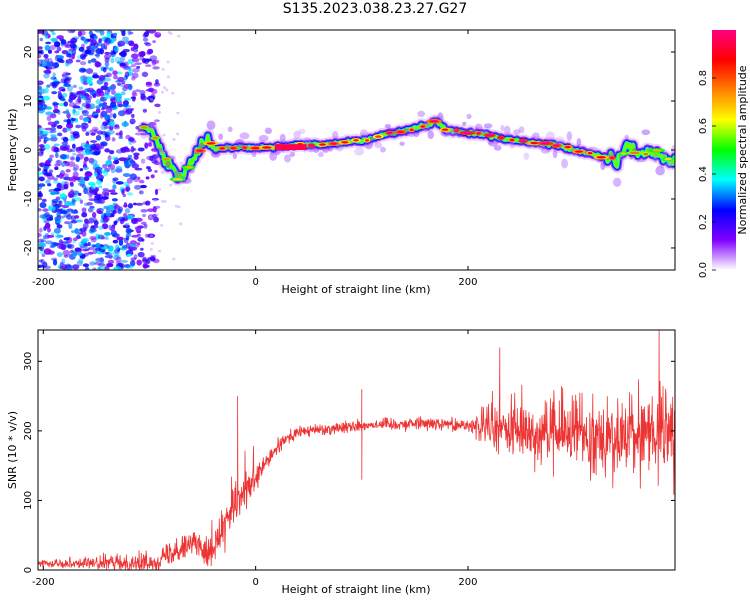 Image resolution: width=750 pixels, height=600 pixels. Describe the element at coordinates (375, 9) in the screenshot. I see `chart-title: S135.2023.038.23.27.G27` at that location.